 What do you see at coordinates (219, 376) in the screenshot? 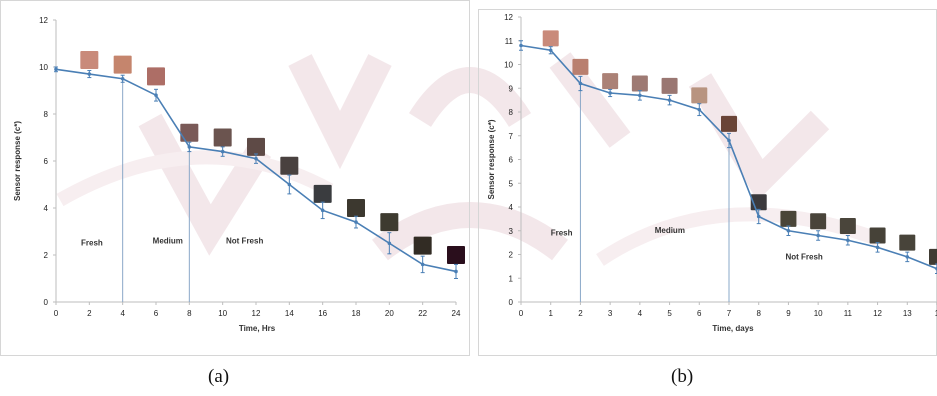
I see `panel-a-caption: (a)` at bounding box center [219, 376].